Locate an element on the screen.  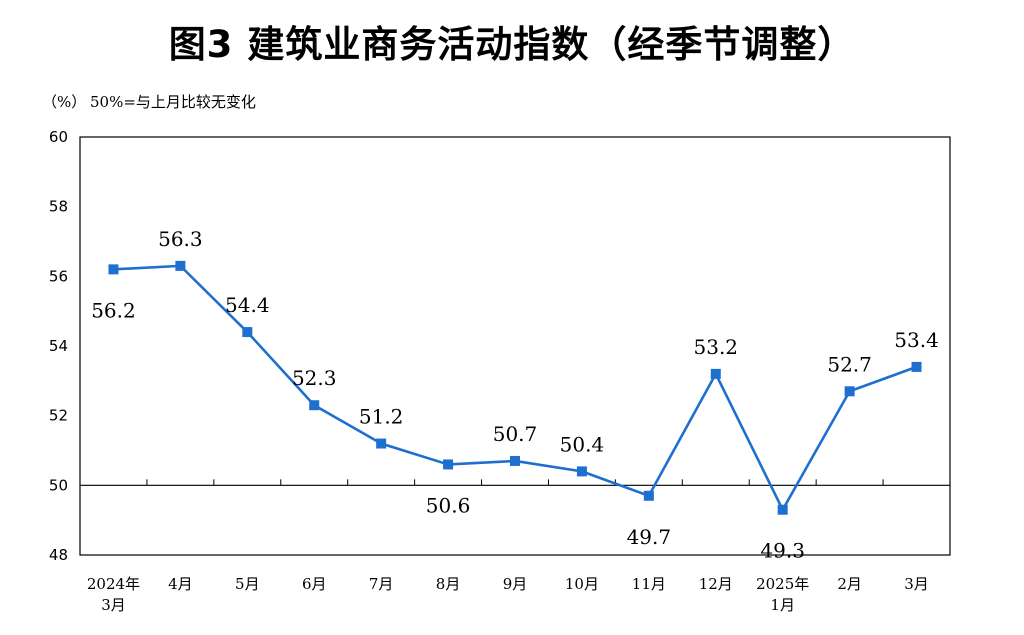
x-tick-label: 6月 is located at coordinates (314, 584).